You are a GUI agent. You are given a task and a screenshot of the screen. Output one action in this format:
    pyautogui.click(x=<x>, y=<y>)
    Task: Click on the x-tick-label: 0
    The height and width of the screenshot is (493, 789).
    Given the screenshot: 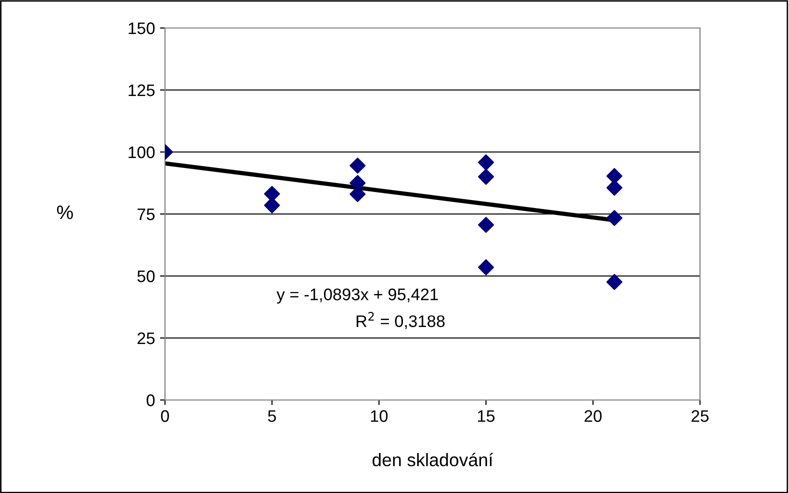 What is the action you would take?
    pyautogui.click(x=165, y=416)
    